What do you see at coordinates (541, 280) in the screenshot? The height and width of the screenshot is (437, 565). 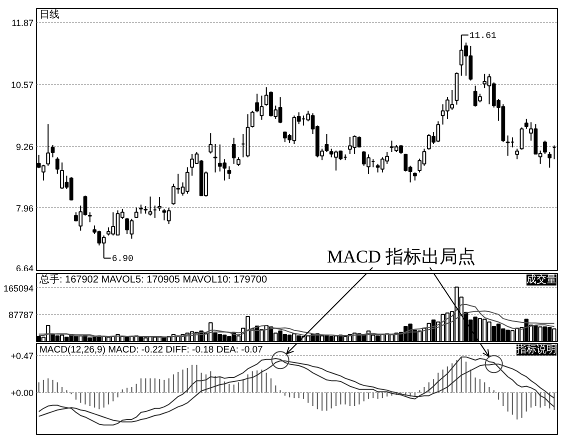 I see `annotation: 成交量` at bounding box center [541, 280].